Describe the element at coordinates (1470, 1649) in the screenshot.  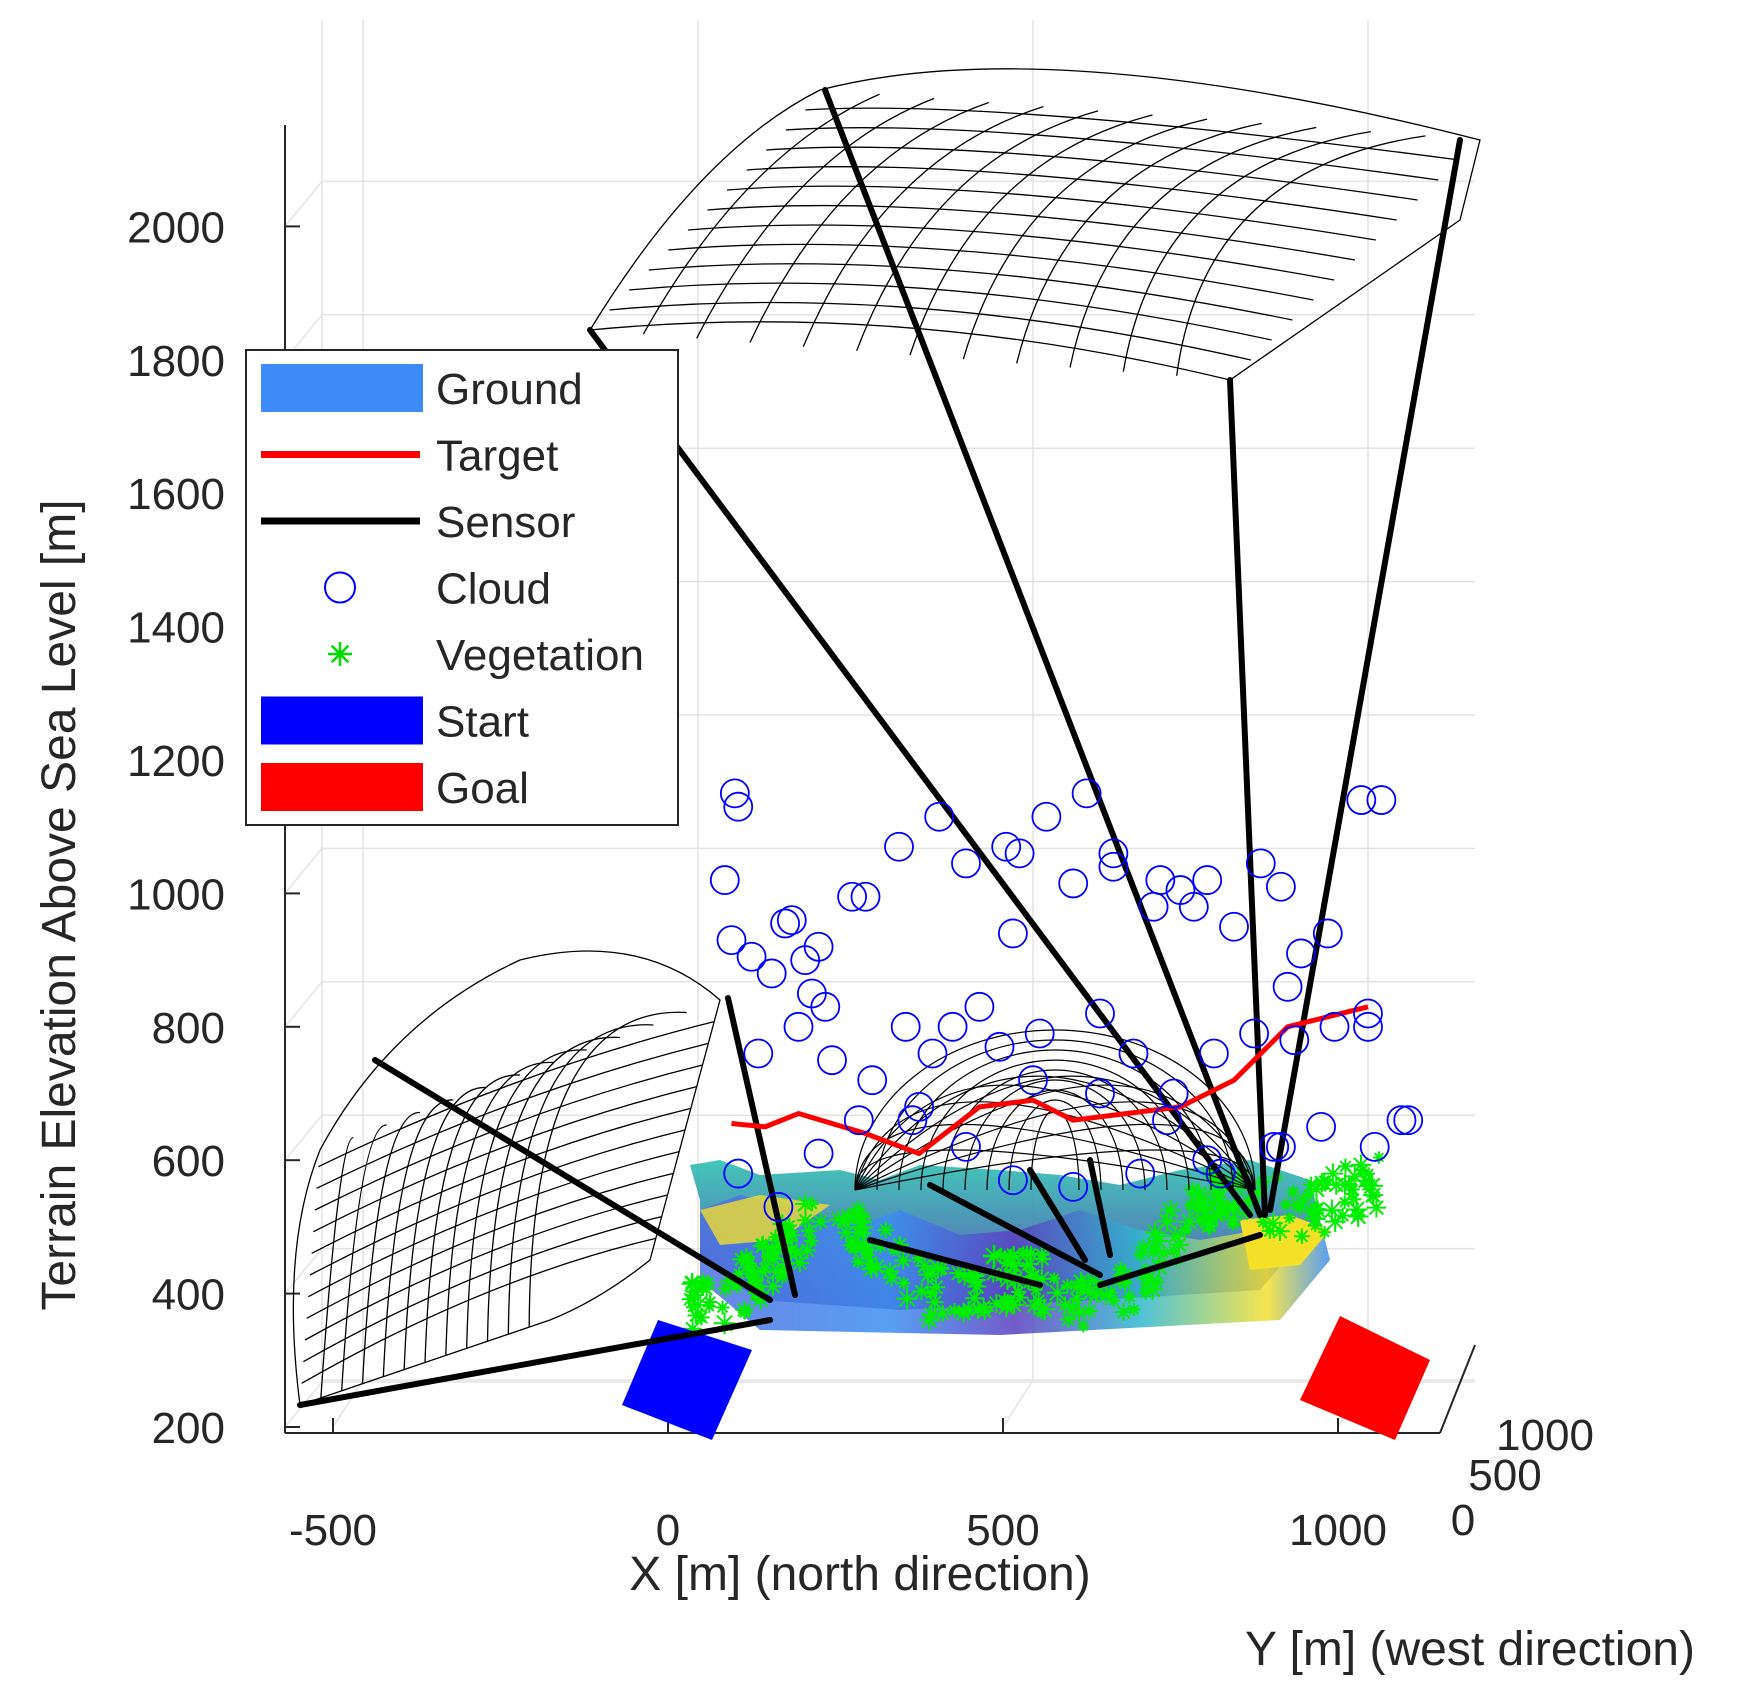
I see `y-axis-label: Y [m] (west direction)` at that location.